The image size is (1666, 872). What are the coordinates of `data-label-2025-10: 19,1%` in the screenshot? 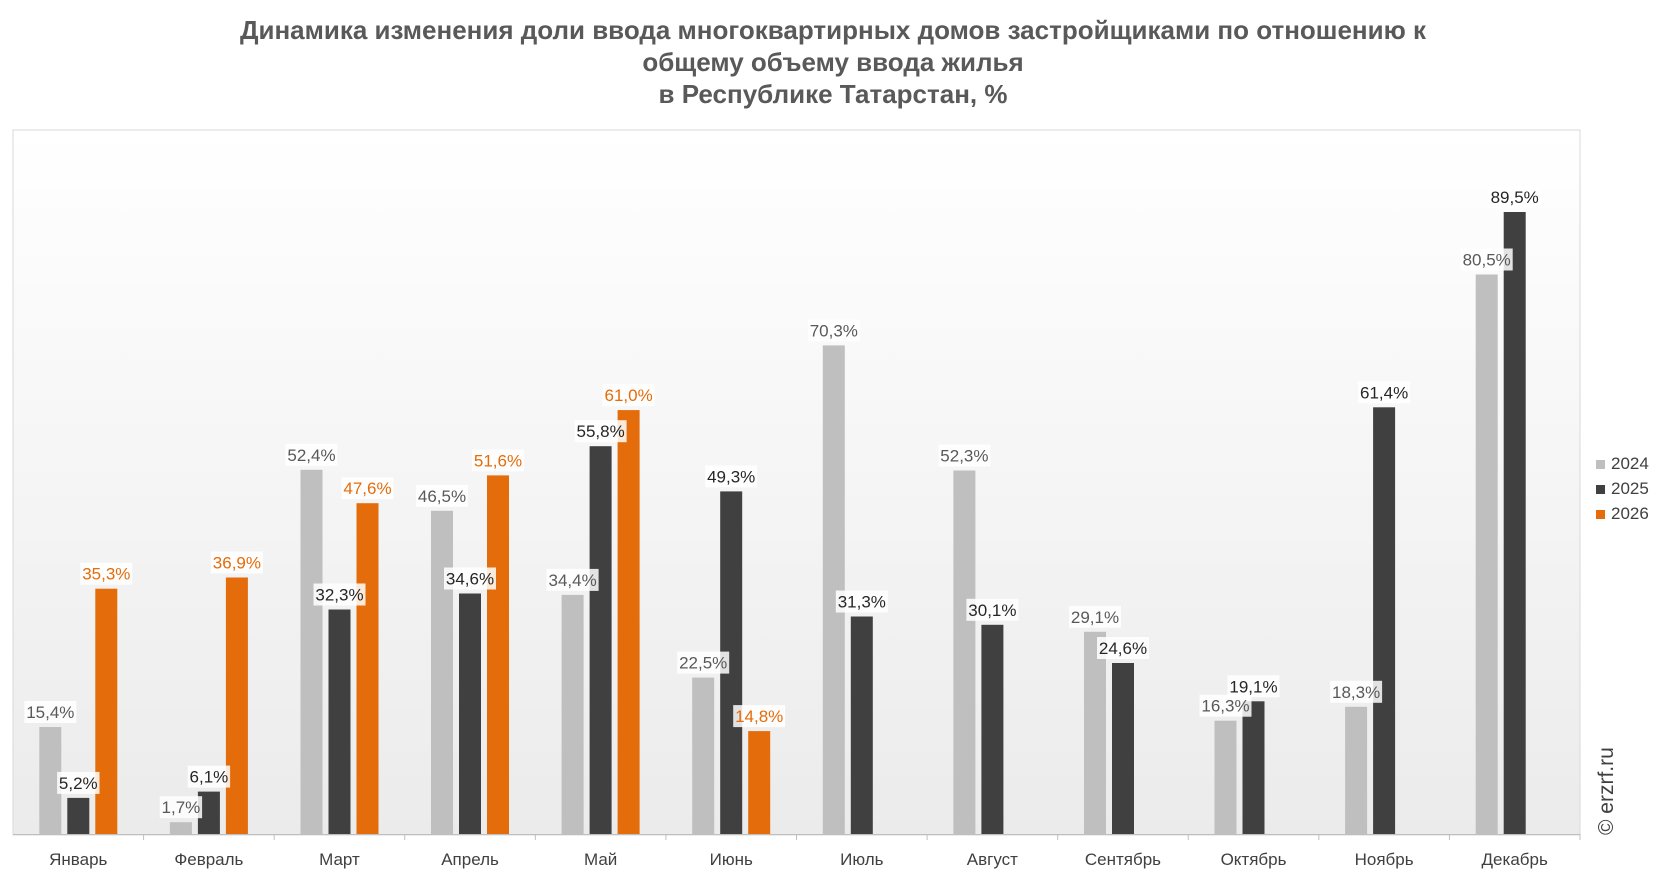 It's located at (1253, 686).